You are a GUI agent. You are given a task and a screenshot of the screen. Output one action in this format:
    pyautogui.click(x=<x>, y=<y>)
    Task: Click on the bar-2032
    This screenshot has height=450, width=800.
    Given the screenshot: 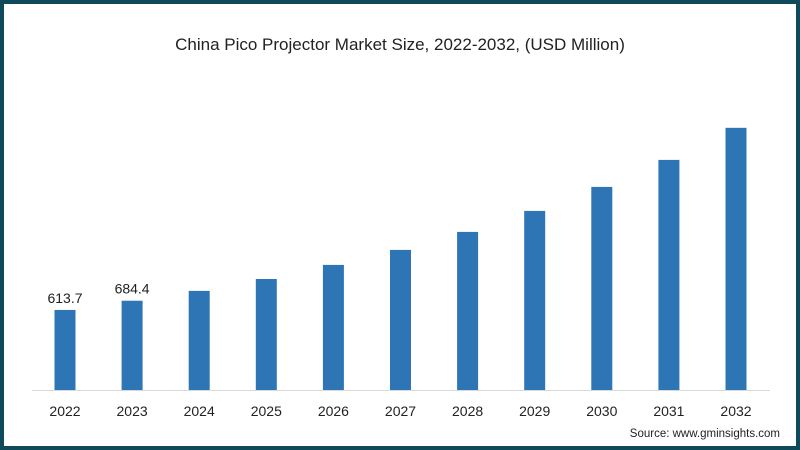 What is the action you would take?
    pyautogui.click(x=736, y=259)
    